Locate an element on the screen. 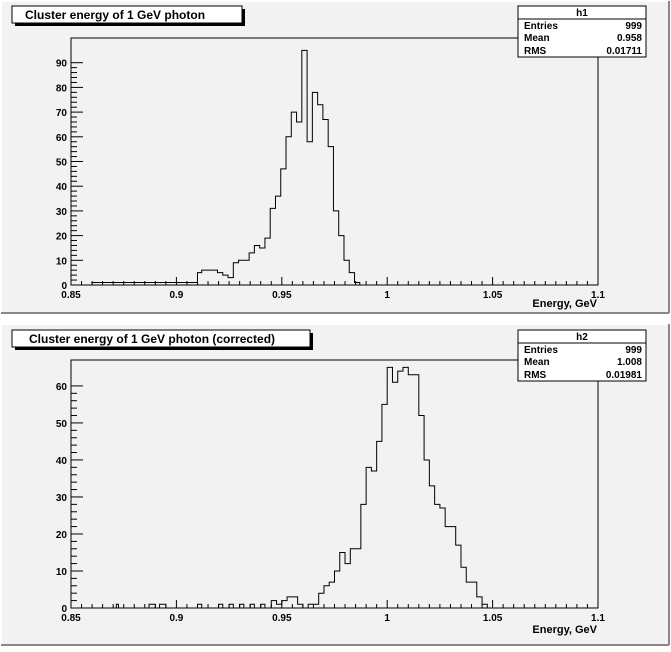  y-axis-1: 0 10 20 30 40 50 60 70 80 90 is located at coordinates (69, 175).